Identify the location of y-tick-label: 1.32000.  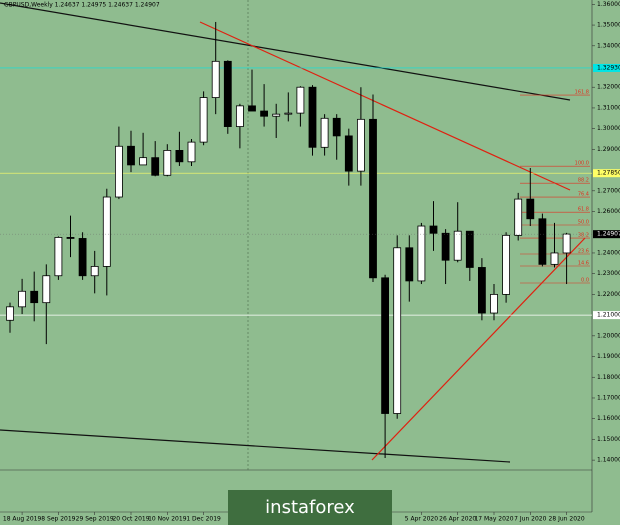
(608, 87).